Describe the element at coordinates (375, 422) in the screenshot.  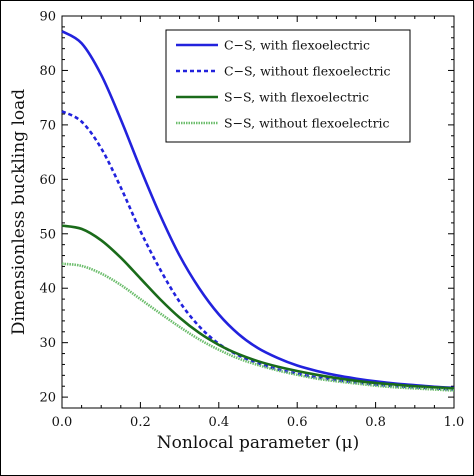
I see `x-tick-label: 0.8` at that location.